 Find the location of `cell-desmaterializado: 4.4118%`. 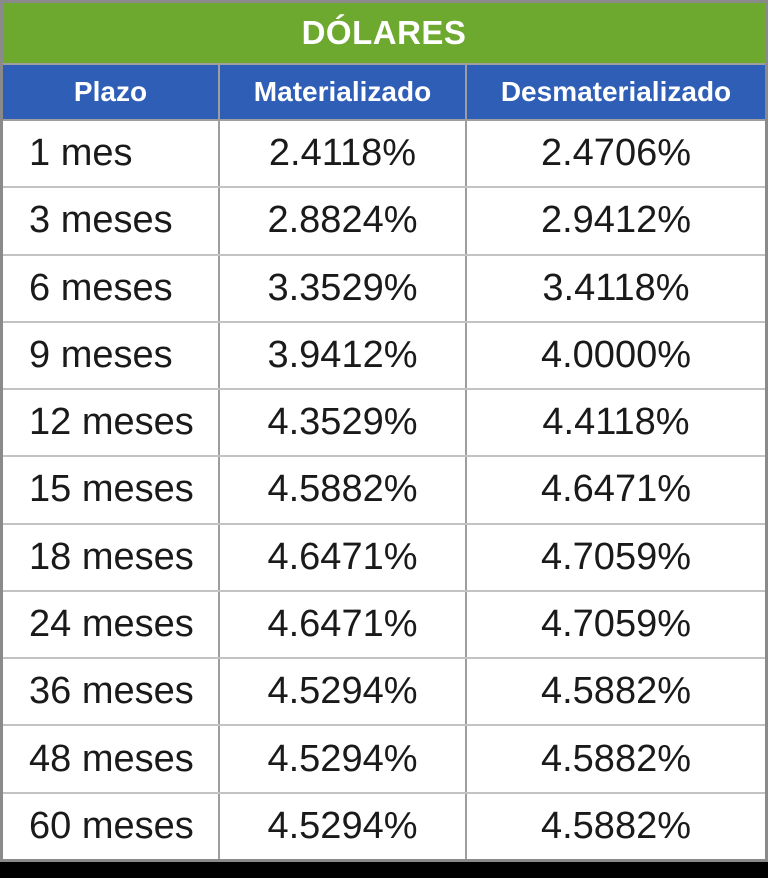

cell-desmaterializado: 4.4118% is located at coordinates (615, 423).